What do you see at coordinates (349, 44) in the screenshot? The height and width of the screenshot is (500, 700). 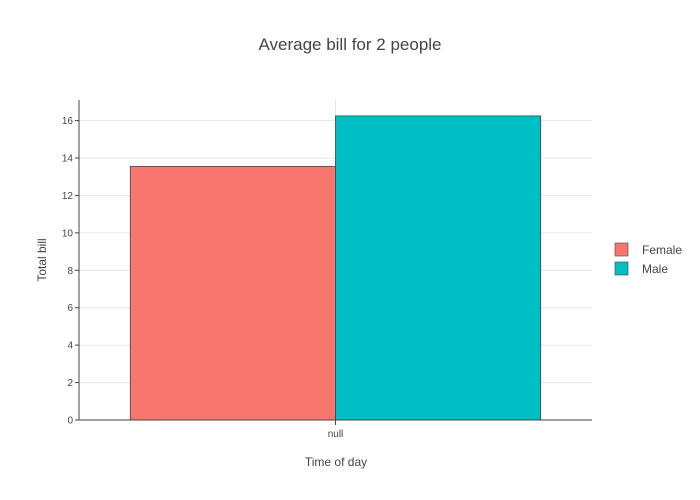 I see `chart-title: Average bill for 2 people` at bounding box center [349, 44].